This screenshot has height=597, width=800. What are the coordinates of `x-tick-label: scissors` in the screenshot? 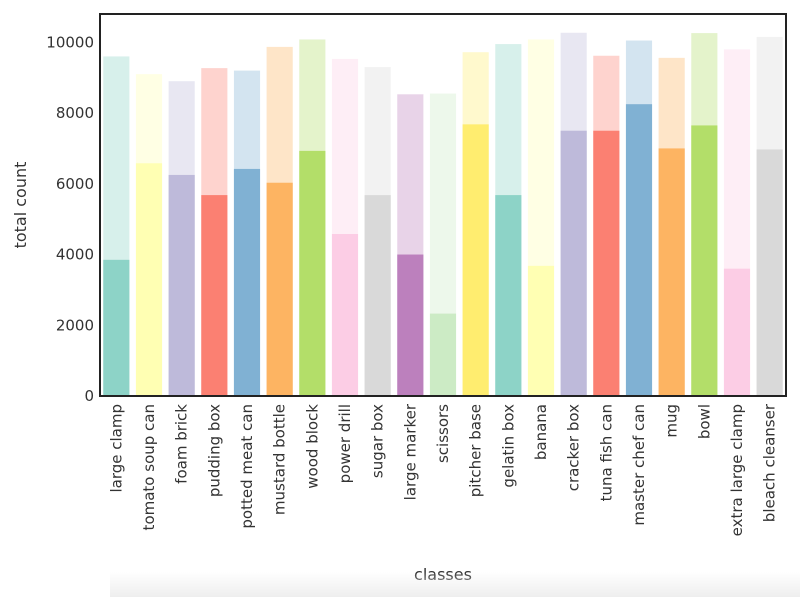 It's located at (443, 433).